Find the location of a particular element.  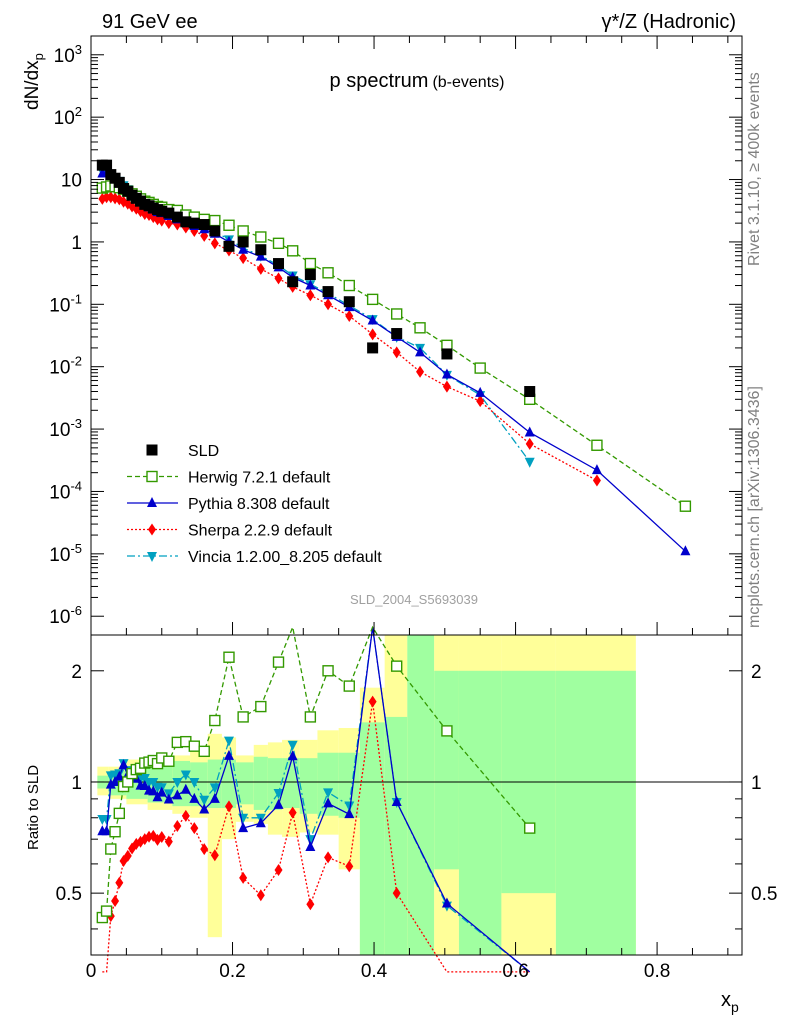

side-label-mcplots: mcplots.cern.ch [arXiv:1306.3436] is located at coordinates (754, 507).